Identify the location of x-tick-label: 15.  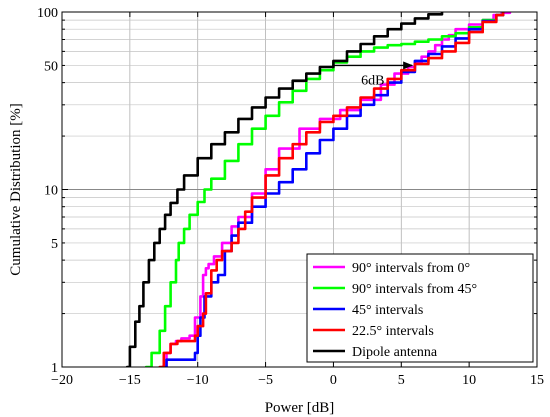
(537, 380).